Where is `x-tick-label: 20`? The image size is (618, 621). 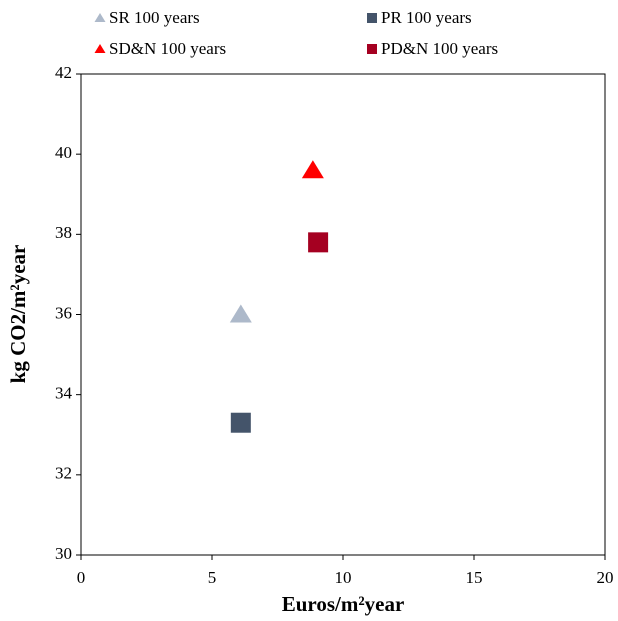 x-tick-label: 20 is located at coordinates (605, 577).